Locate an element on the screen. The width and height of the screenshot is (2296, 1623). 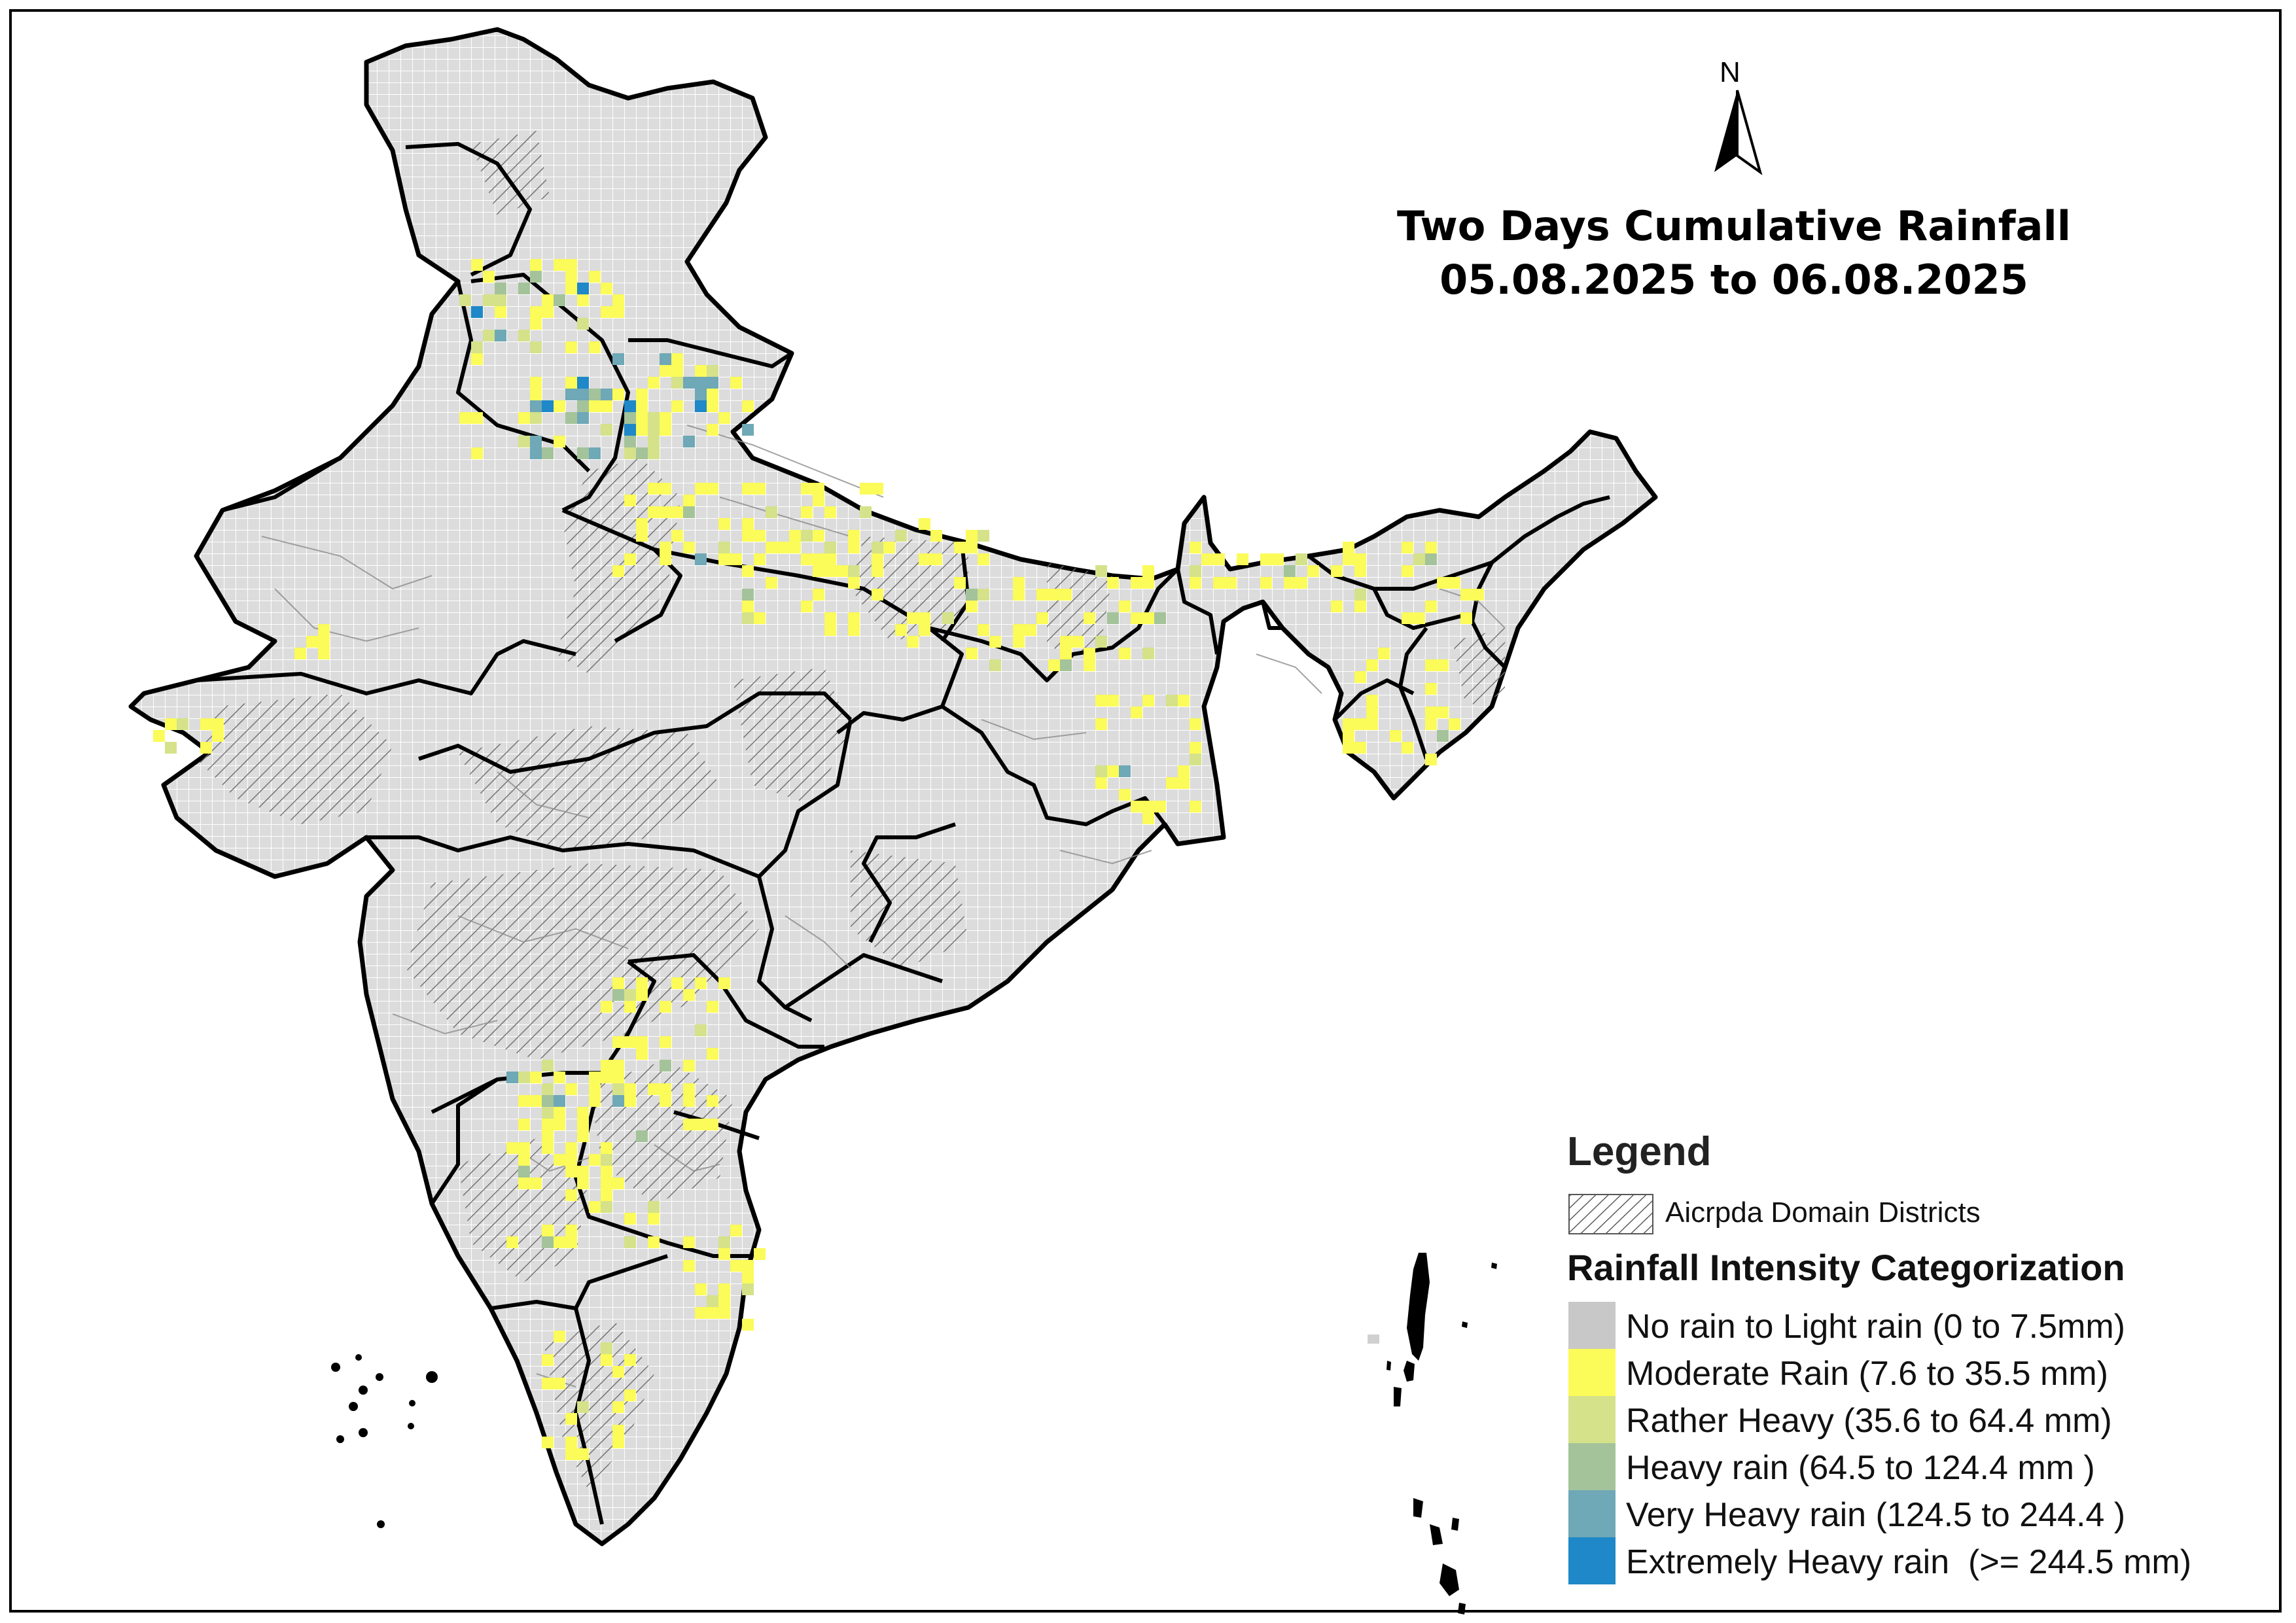
category-swatch is located at coordinates (1592, 1420).